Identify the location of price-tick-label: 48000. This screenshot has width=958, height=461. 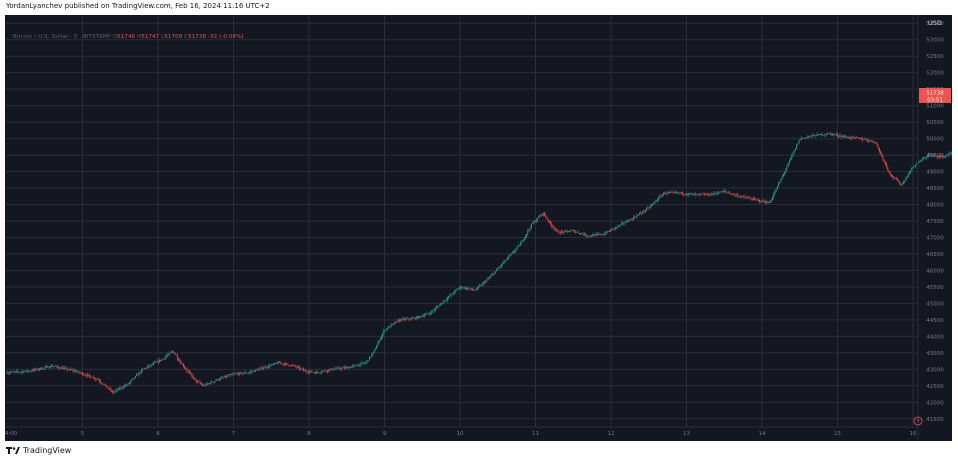
(935, 206).